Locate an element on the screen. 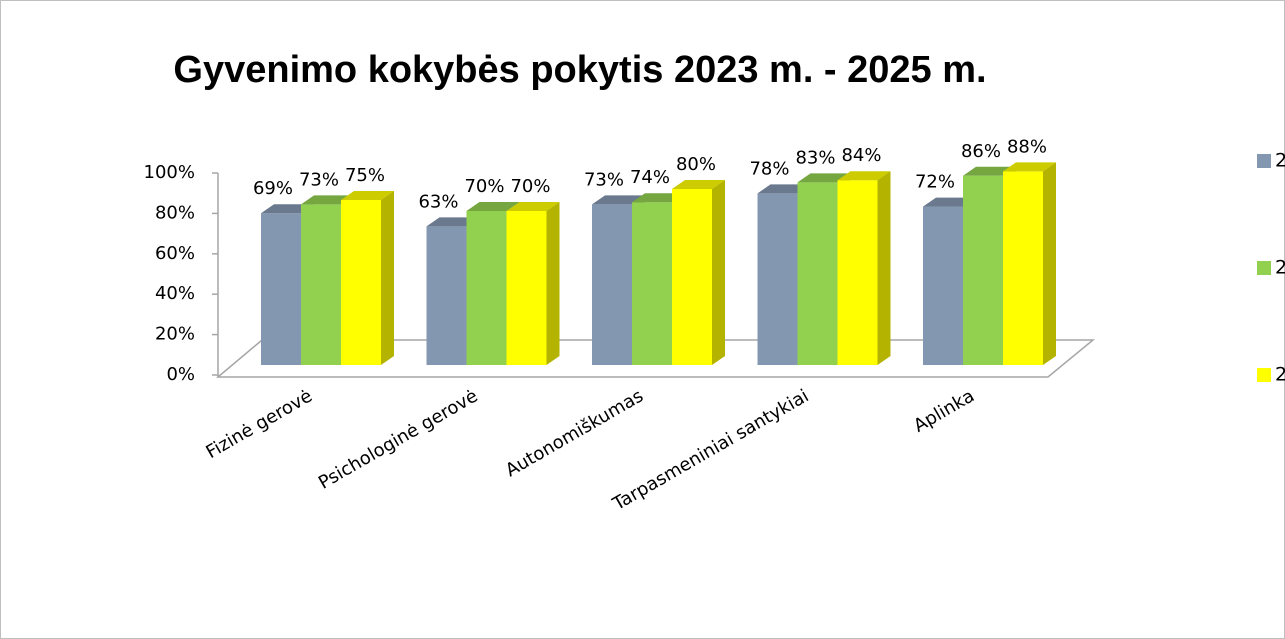 The image size is (1285, 639). value-label: 83% is located at coordinates (815, 157).